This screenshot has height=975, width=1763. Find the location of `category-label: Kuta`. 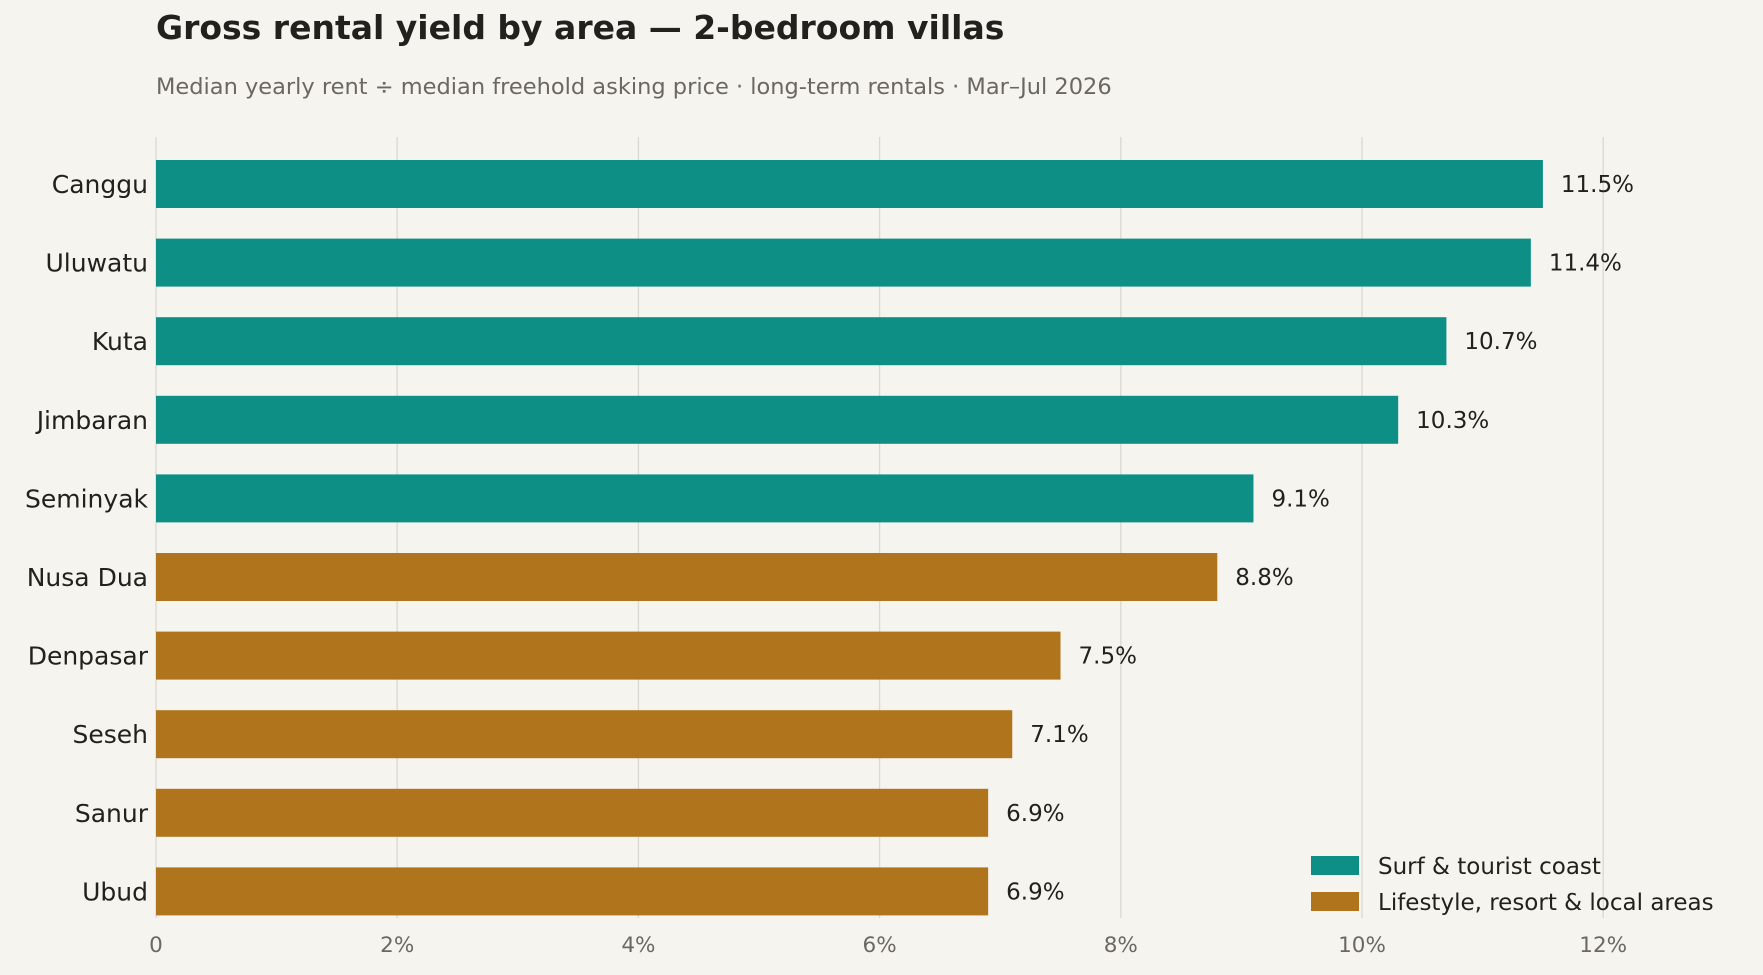

category-label: Kuta is located at coordinates (120, 341).